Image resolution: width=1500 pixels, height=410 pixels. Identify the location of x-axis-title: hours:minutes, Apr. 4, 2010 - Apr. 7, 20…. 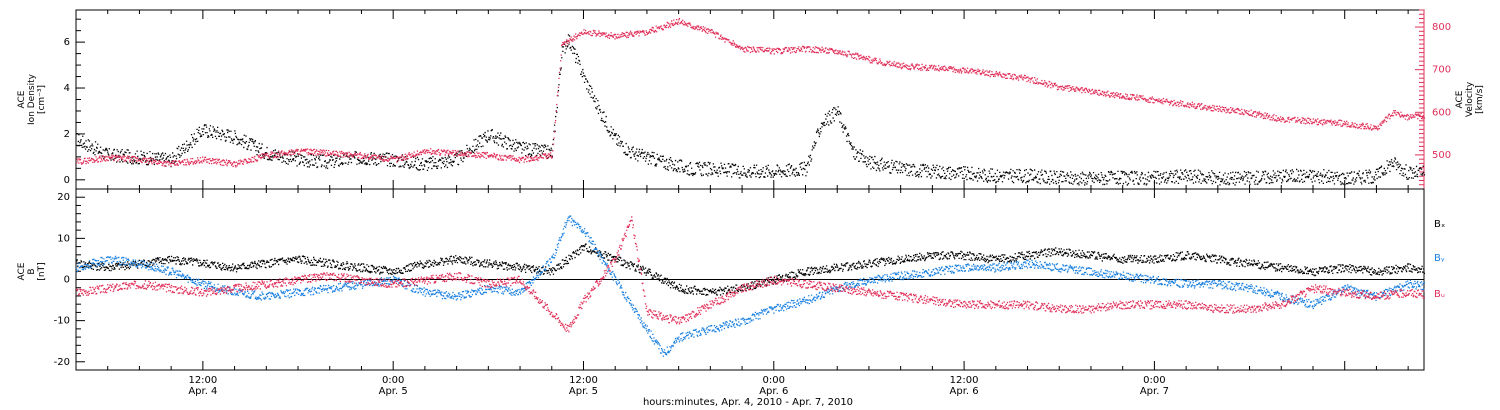
(748, 402).